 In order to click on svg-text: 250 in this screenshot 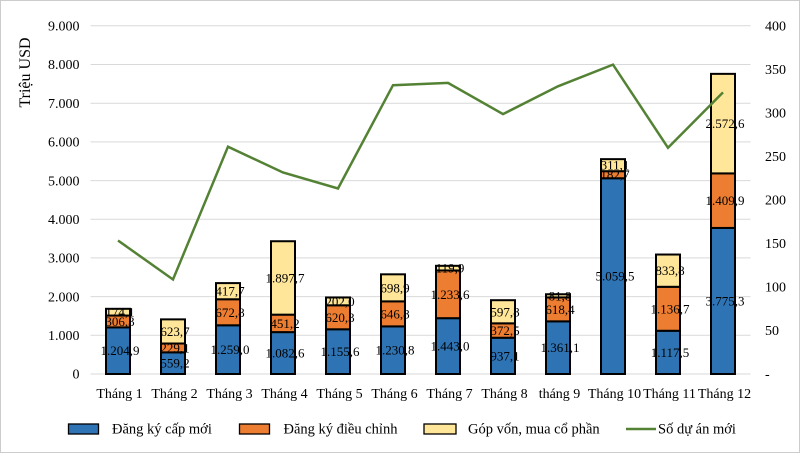, I will do `click(775, 157)`.